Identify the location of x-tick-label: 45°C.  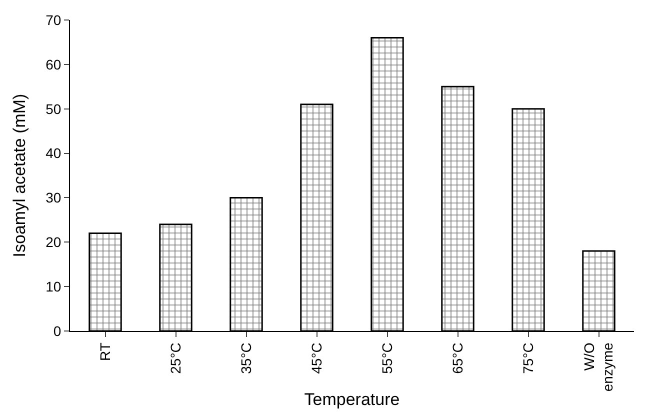
(316, 358).